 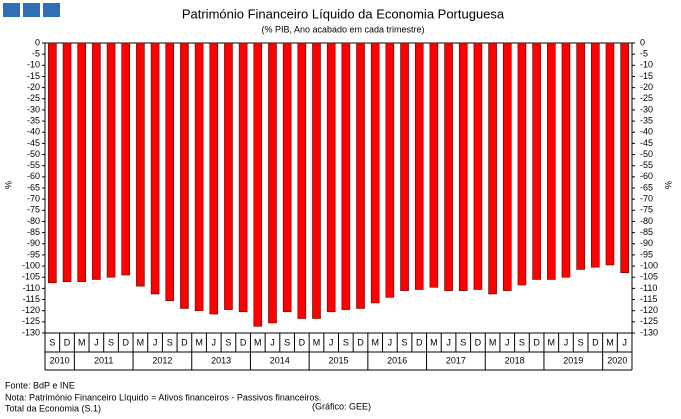 What do you see at coordinates (280, 360) in the screenshot?
I see `year-label: 2014` at bounding box center [280, 360].